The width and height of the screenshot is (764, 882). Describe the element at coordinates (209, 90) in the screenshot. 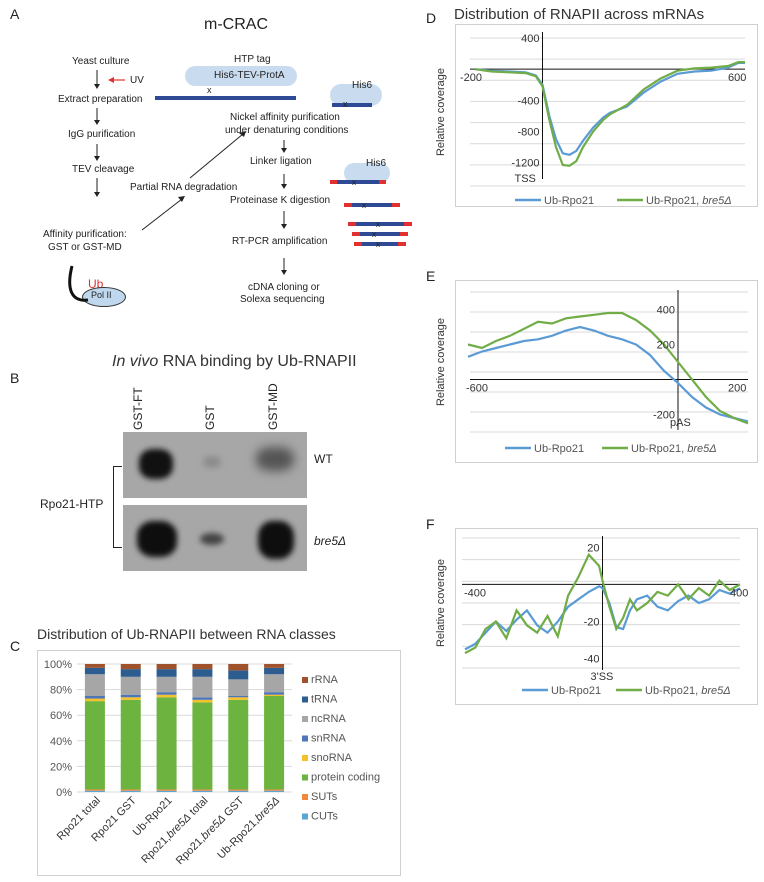

I see `crosslink-x: x` at that location.